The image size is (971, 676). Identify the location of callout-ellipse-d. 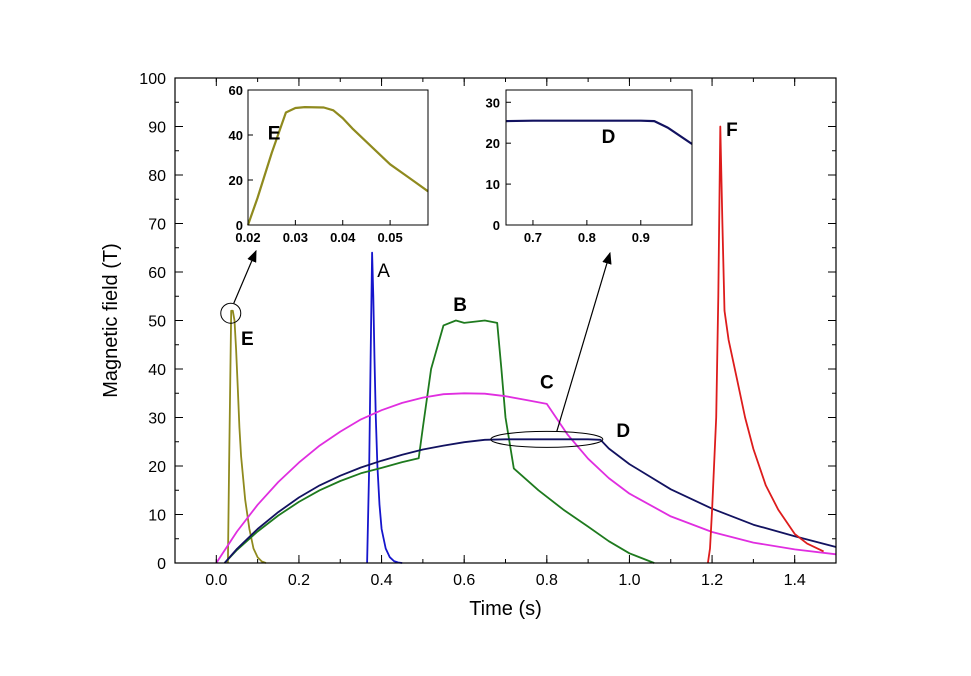
(547, 439).